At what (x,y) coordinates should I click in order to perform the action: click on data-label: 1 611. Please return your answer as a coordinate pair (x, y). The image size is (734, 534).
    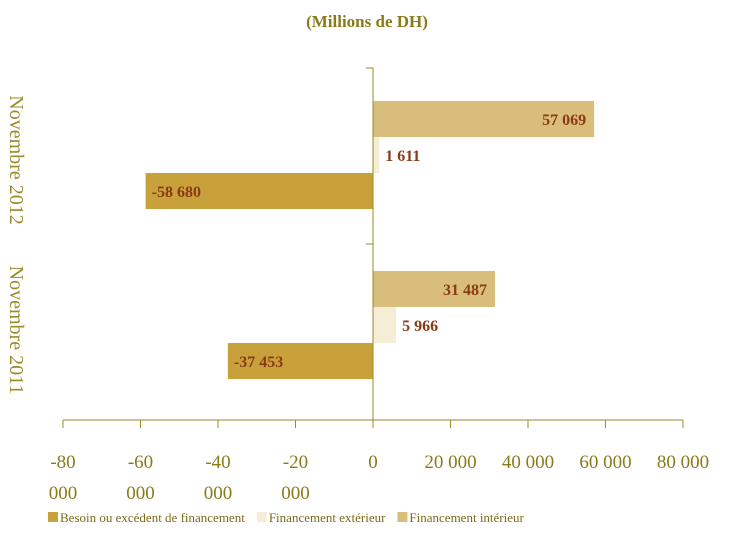
    Looking at the image, I should click on (402, 156).